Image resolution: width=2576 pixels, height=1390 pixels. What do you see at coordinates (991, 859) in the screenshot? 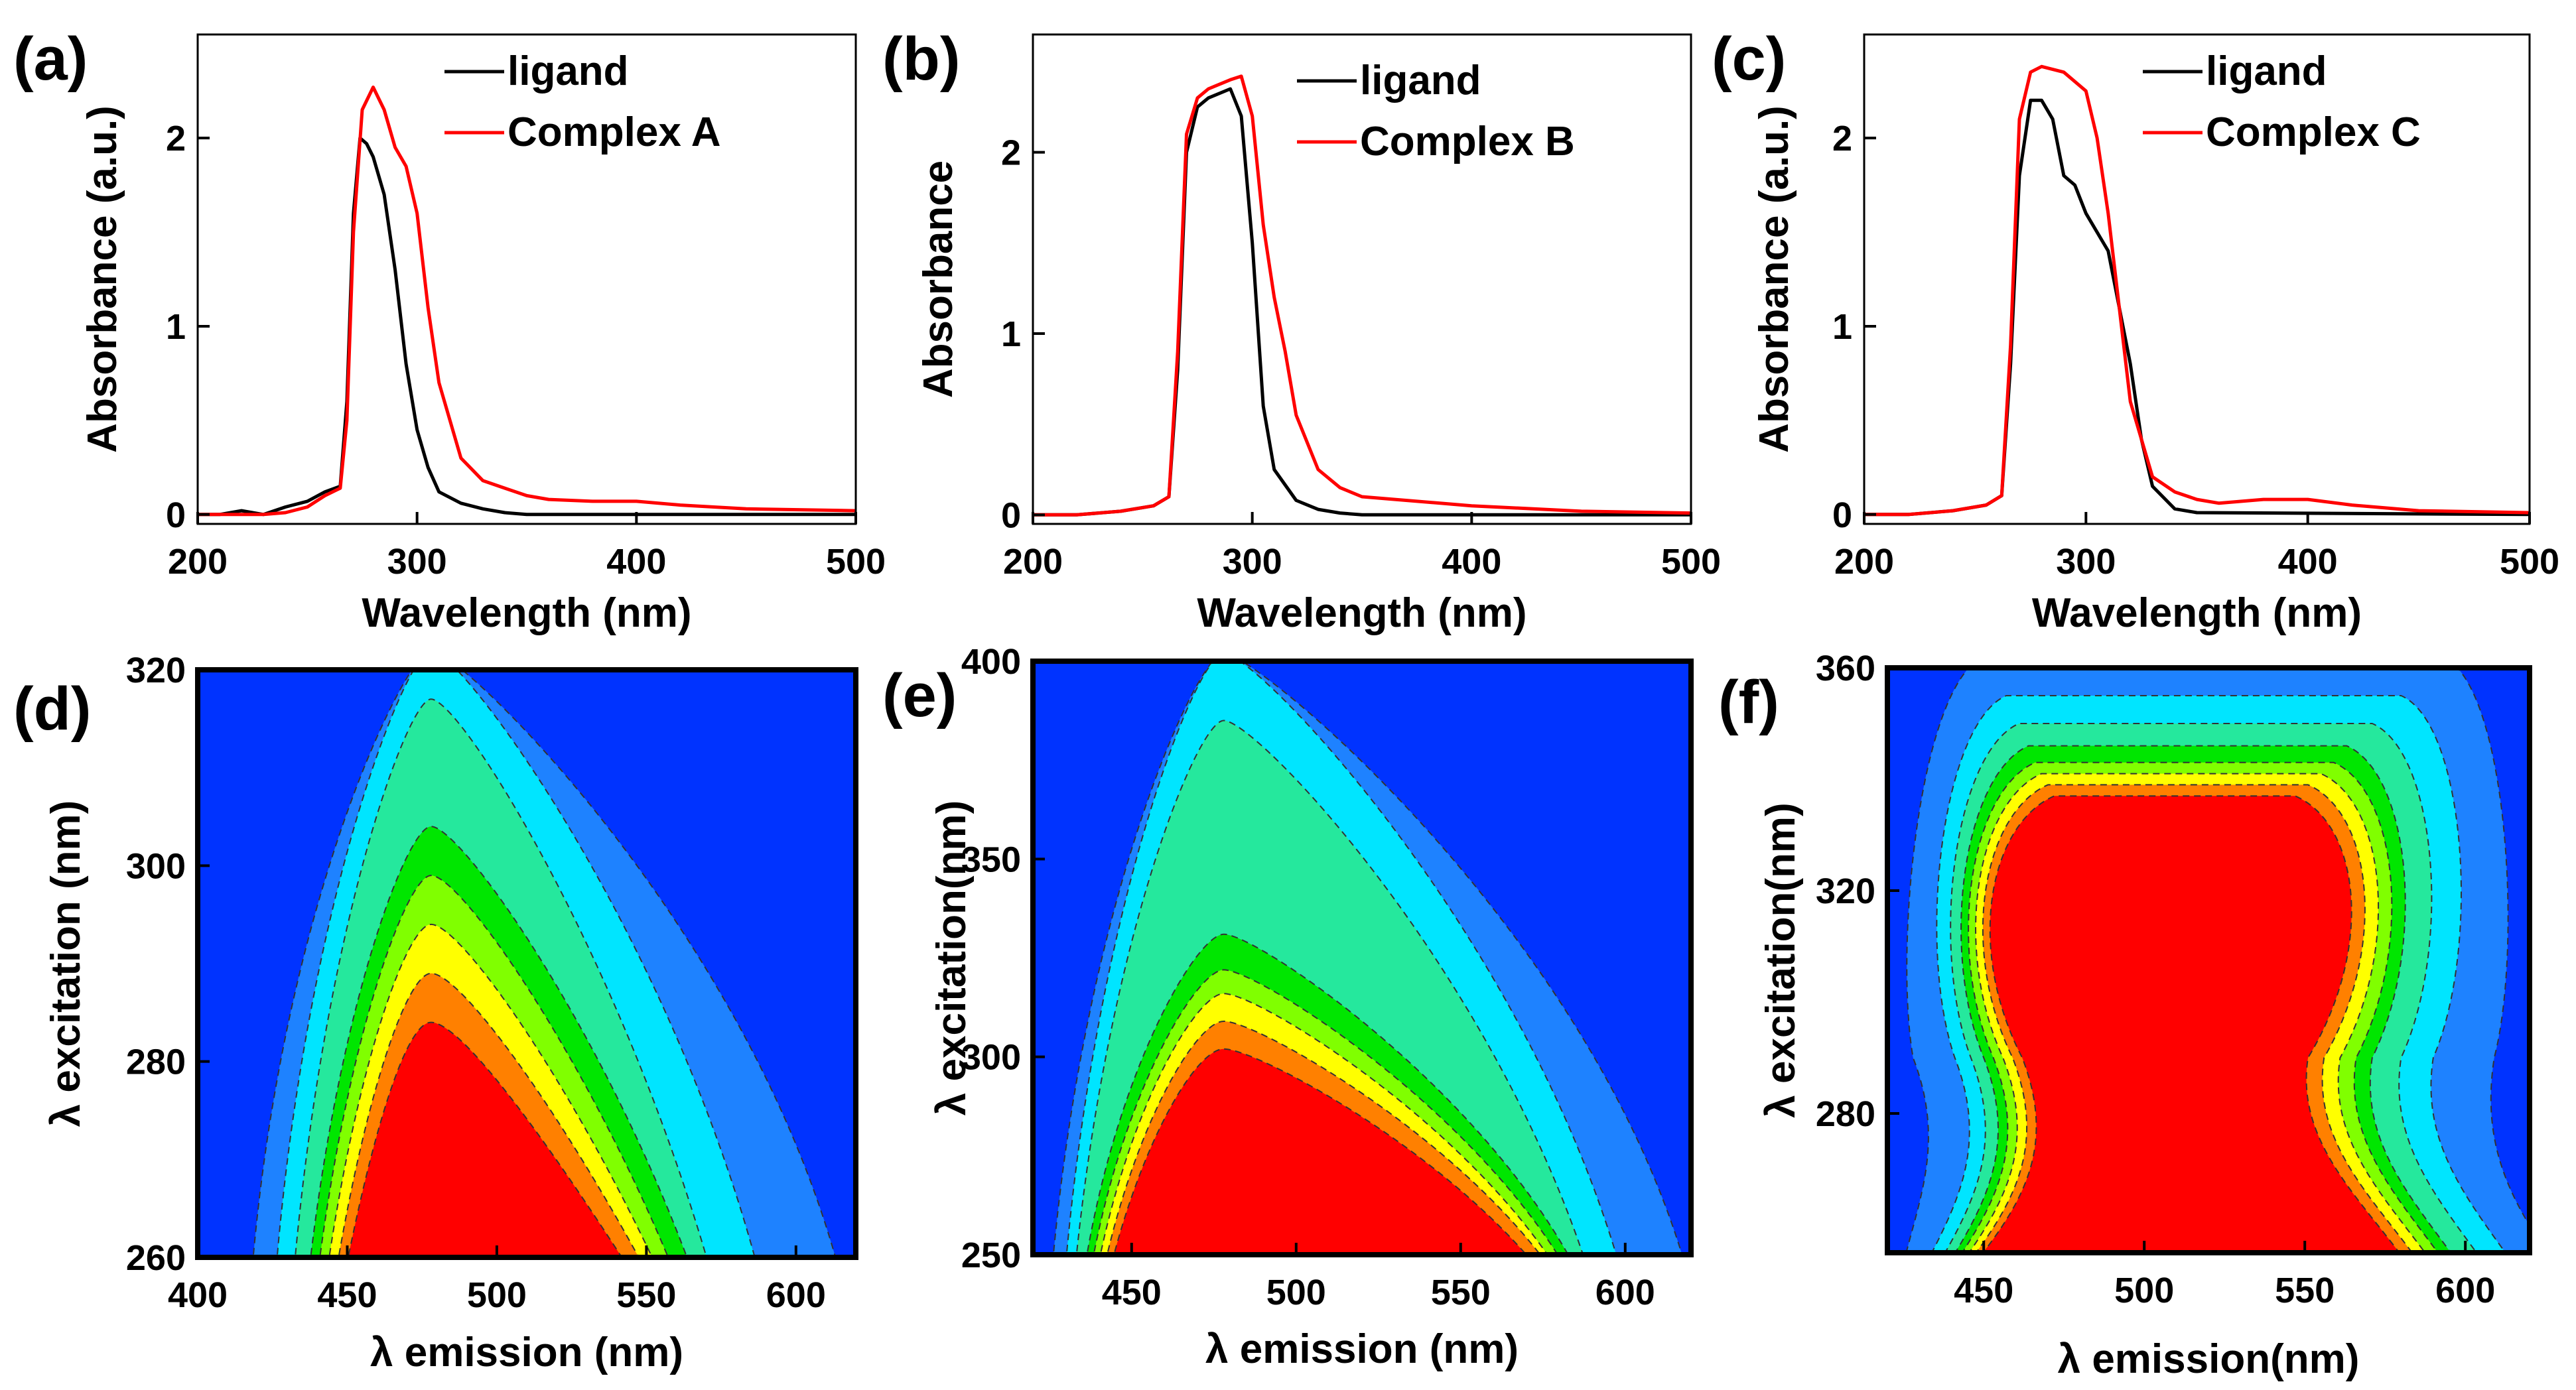
I see `y-tick-label: 350` at bounding box center [991, 859].